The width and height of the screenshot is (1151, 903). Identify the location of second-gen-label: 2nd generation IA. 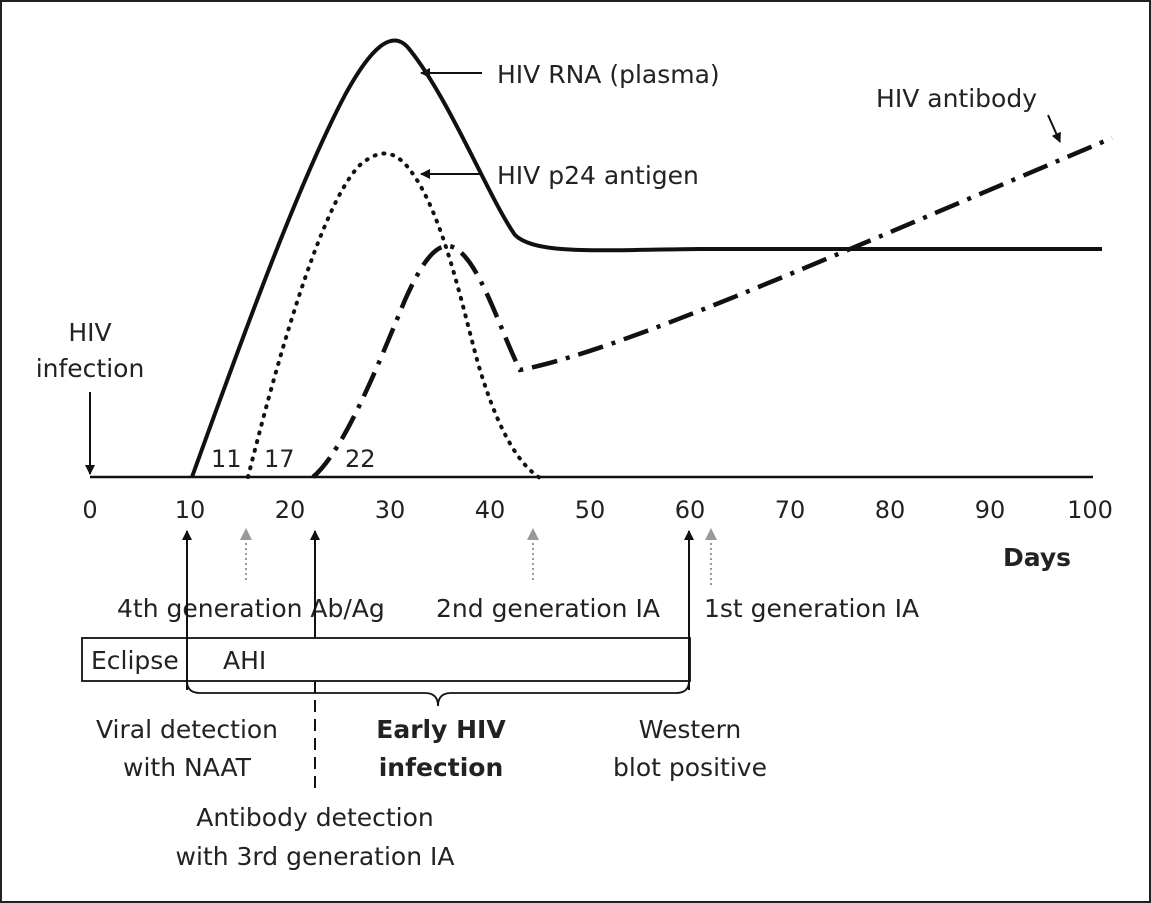
(548, 608).